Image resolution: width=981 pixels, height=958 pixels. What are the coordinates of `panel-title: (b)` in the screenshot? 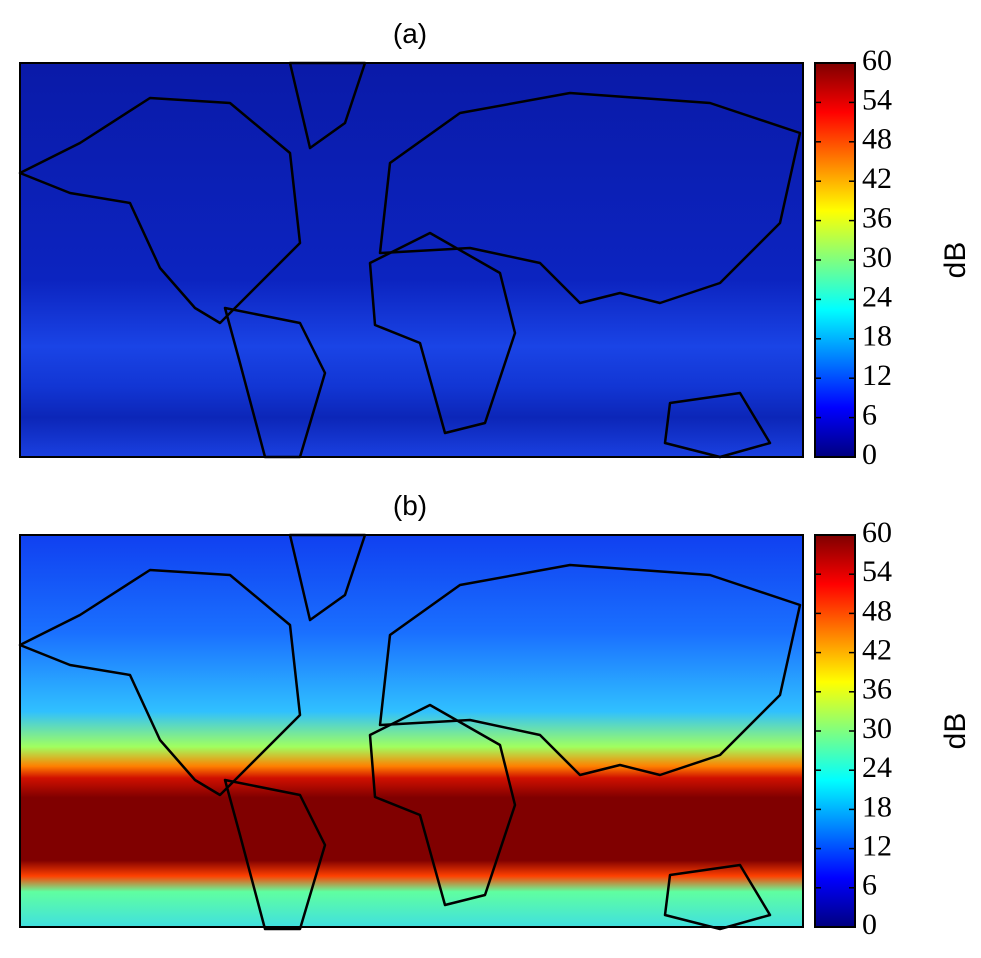 It's located at (410, 505).